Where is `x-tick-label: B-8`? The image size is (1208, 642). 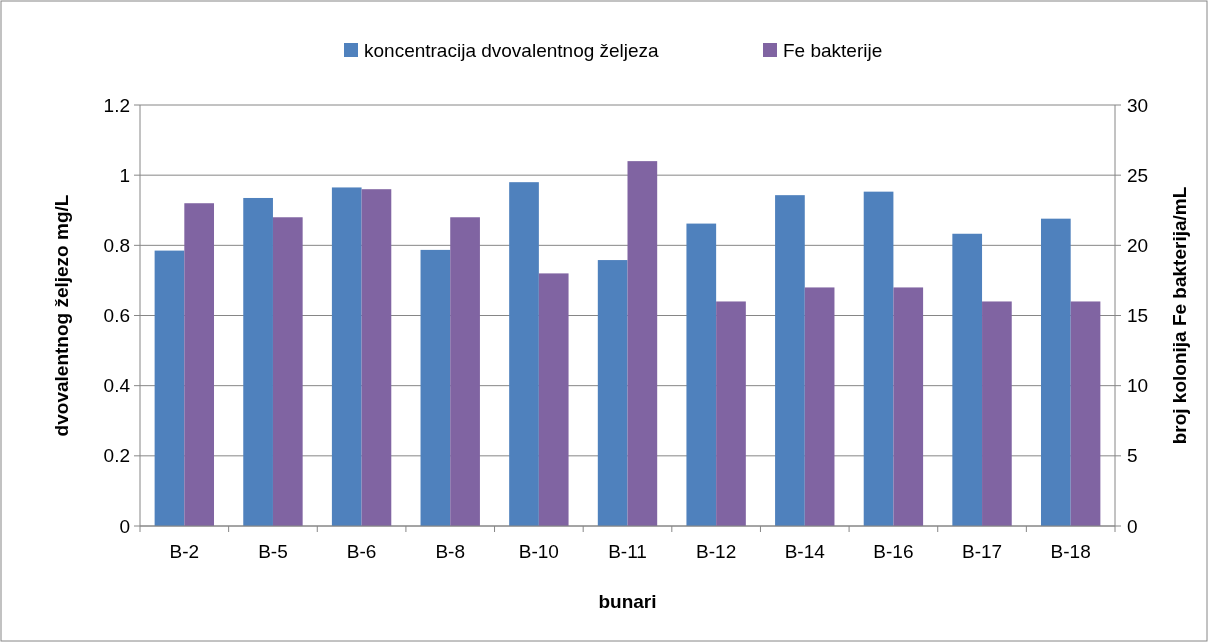
x-tick-label: B-8 is located at coordinates (450, 551).